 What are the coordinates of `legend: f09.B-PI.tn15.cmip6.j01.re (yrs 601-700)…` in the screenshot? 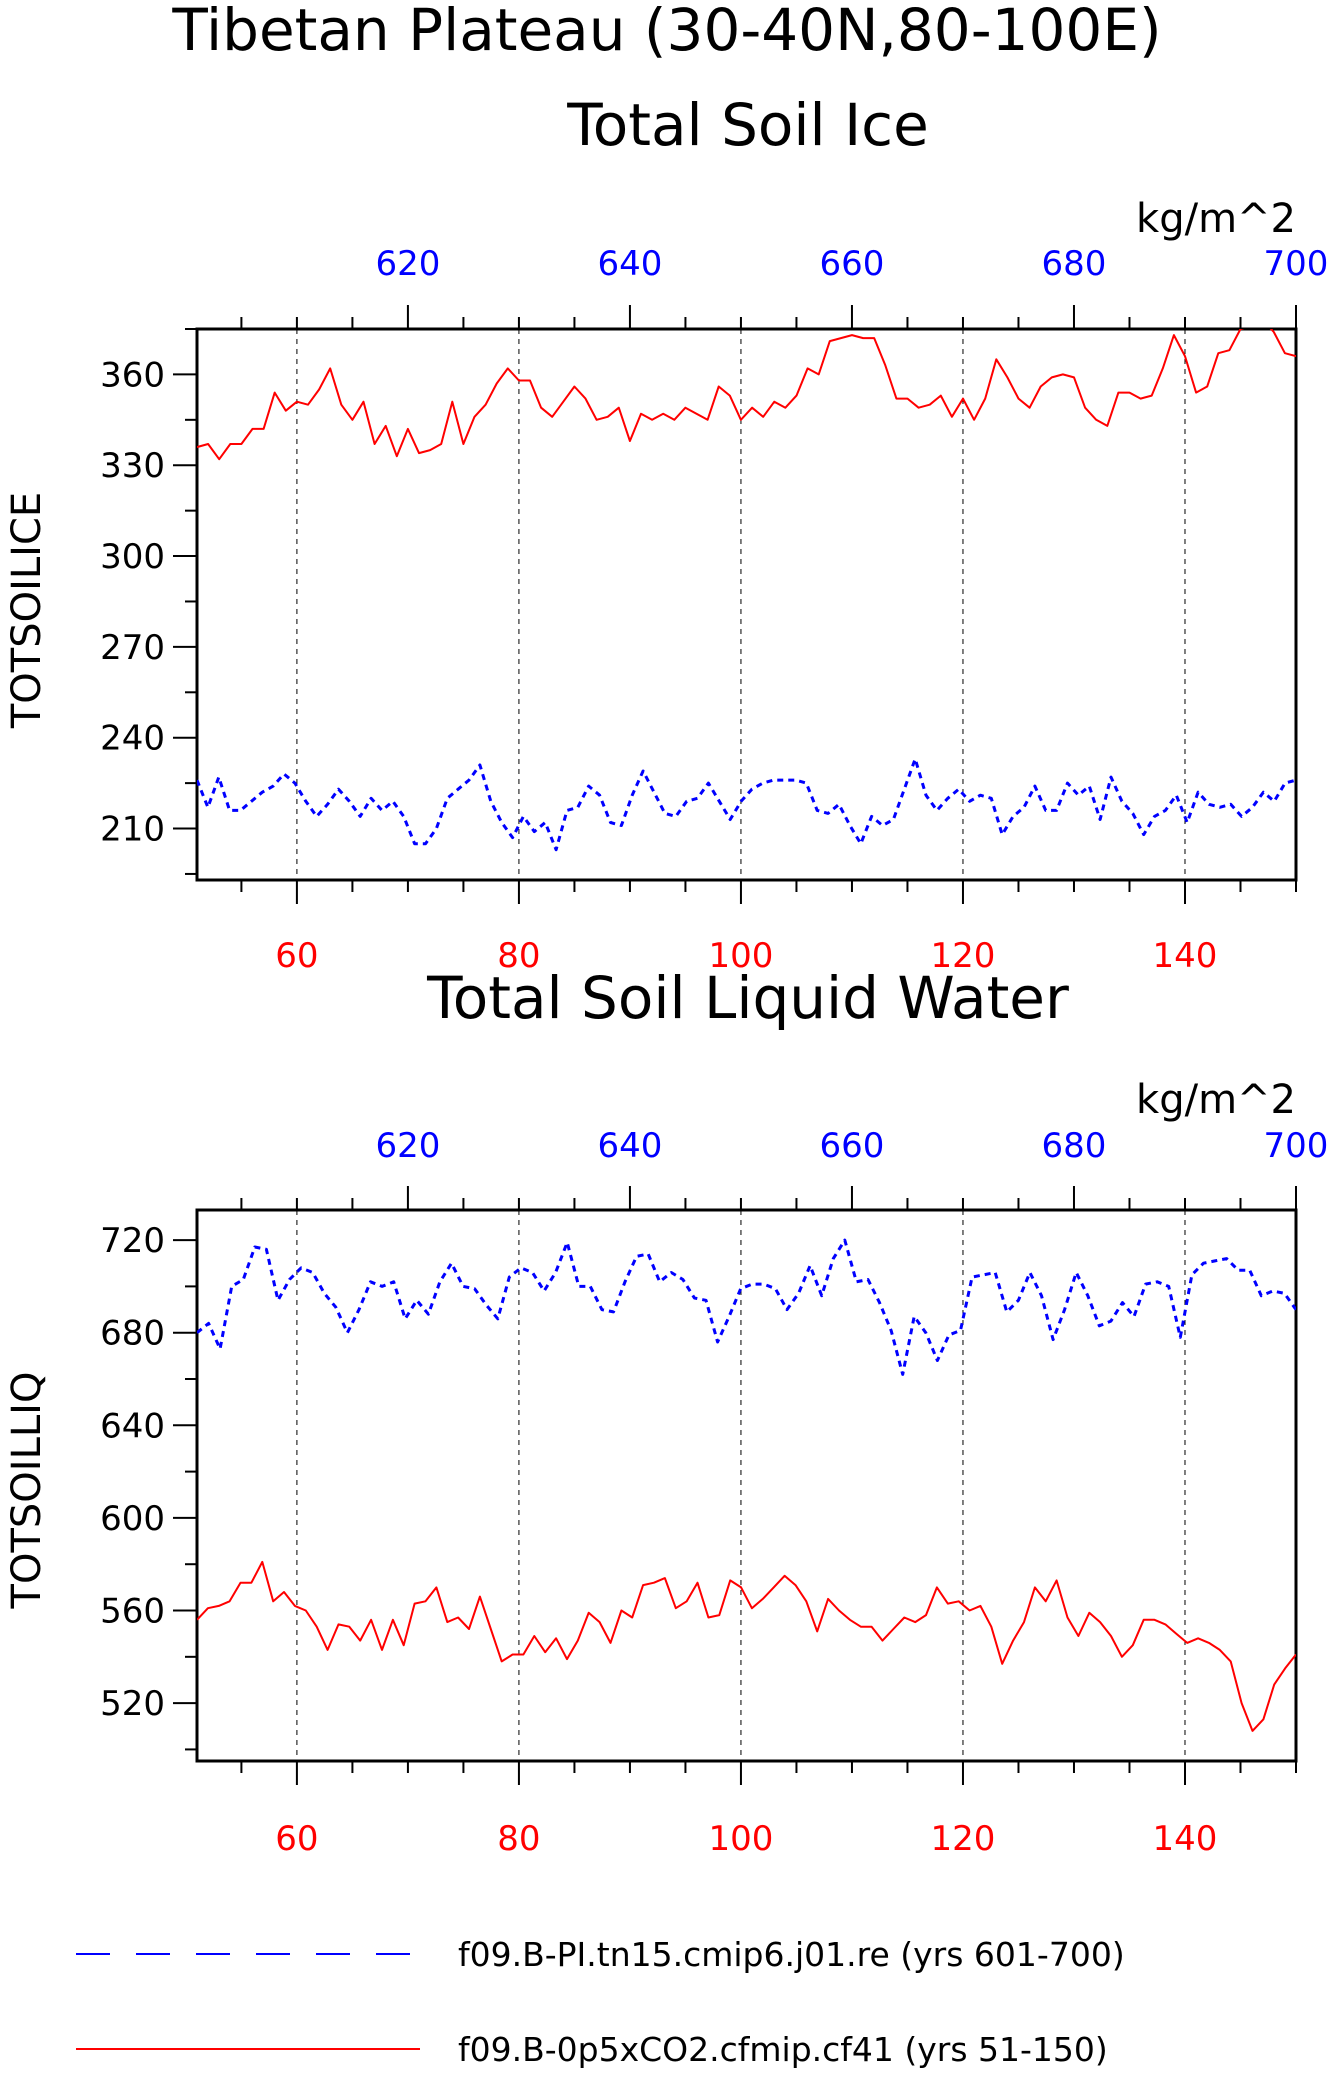 It's located at (600, 2002).